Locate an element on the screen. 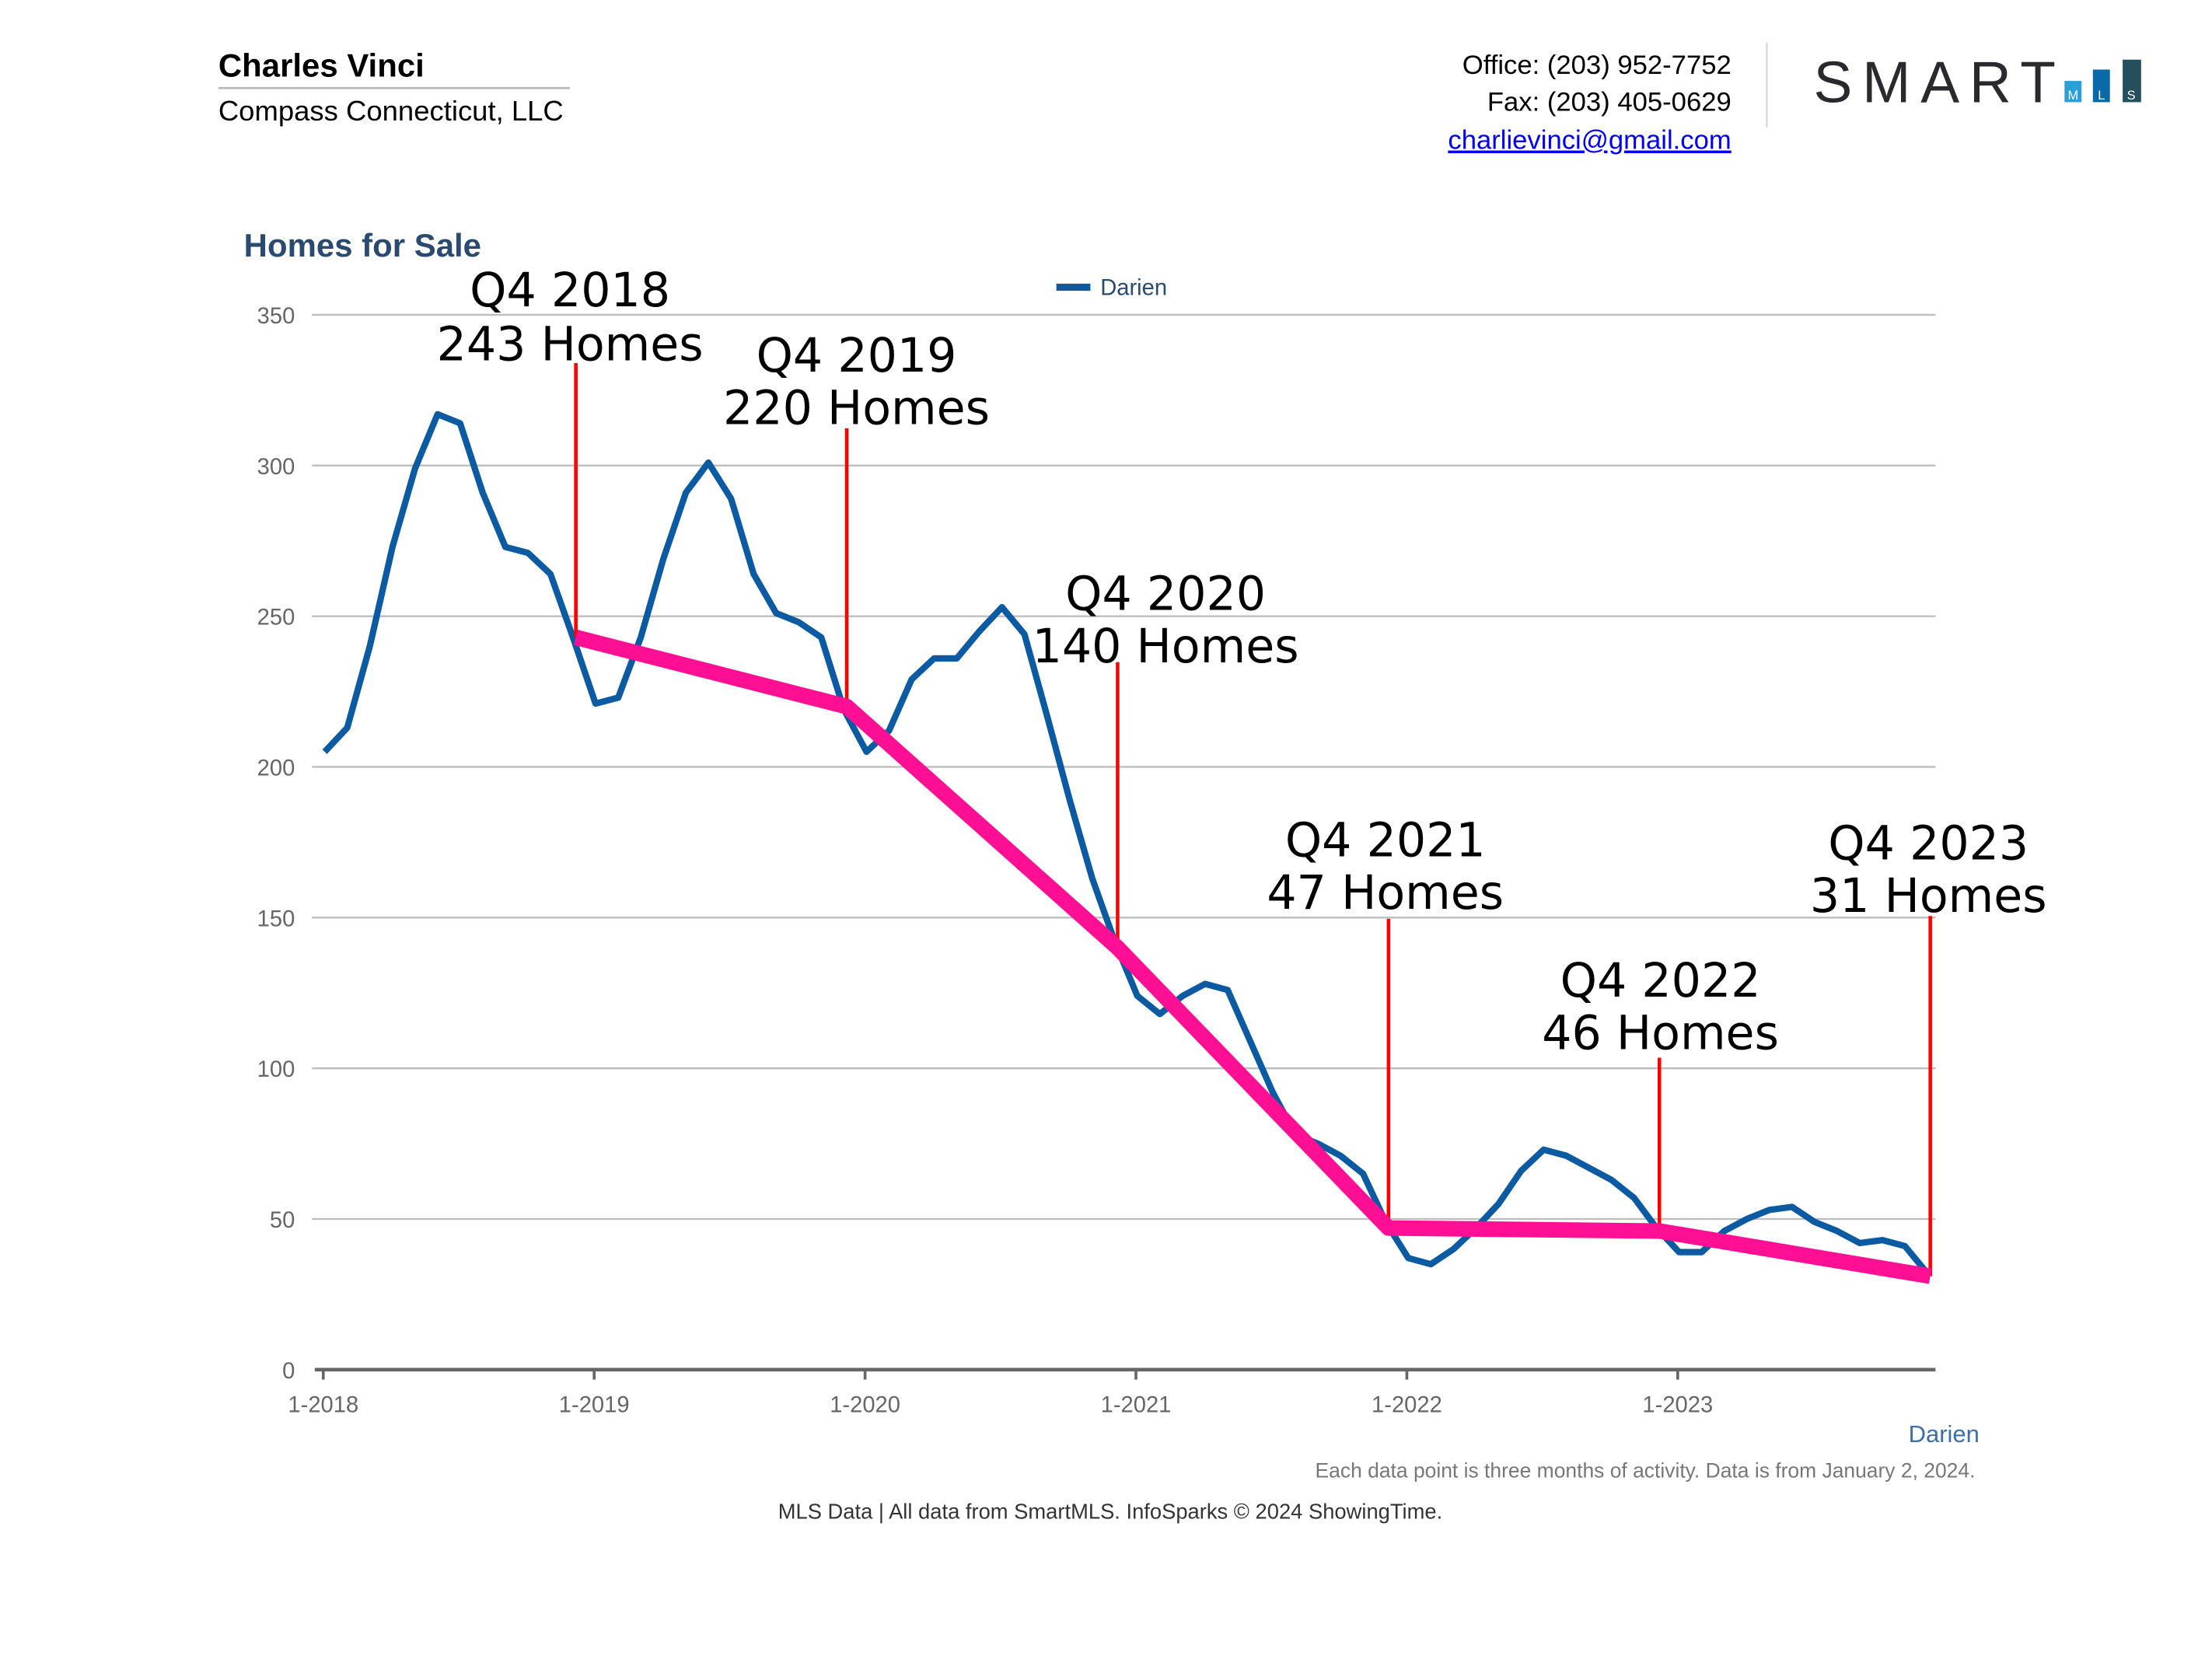 Image resolution: width=2212 pixels, height=1659 pixels. x-tick-label: 1-2023 is located at coordinates (1677, 1405).